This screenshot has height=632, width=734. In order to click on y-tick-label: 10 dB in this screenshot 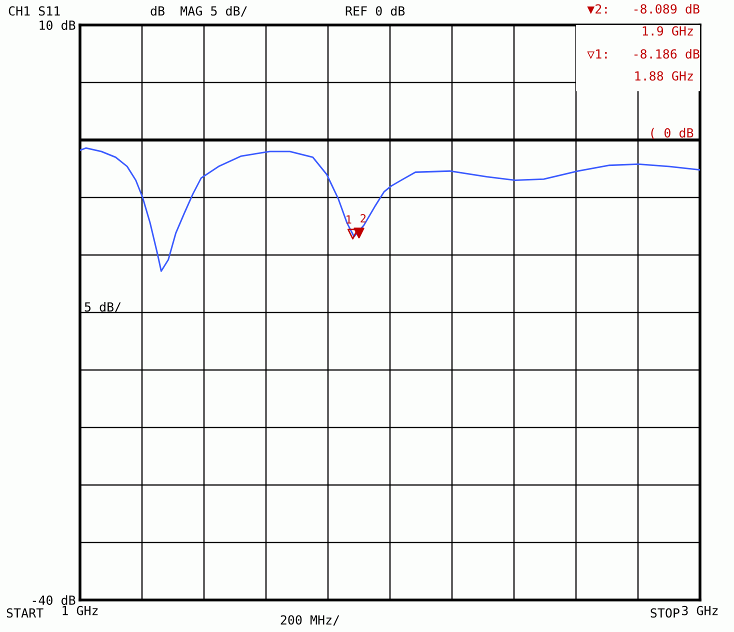, I will do `click(58, 25)`.